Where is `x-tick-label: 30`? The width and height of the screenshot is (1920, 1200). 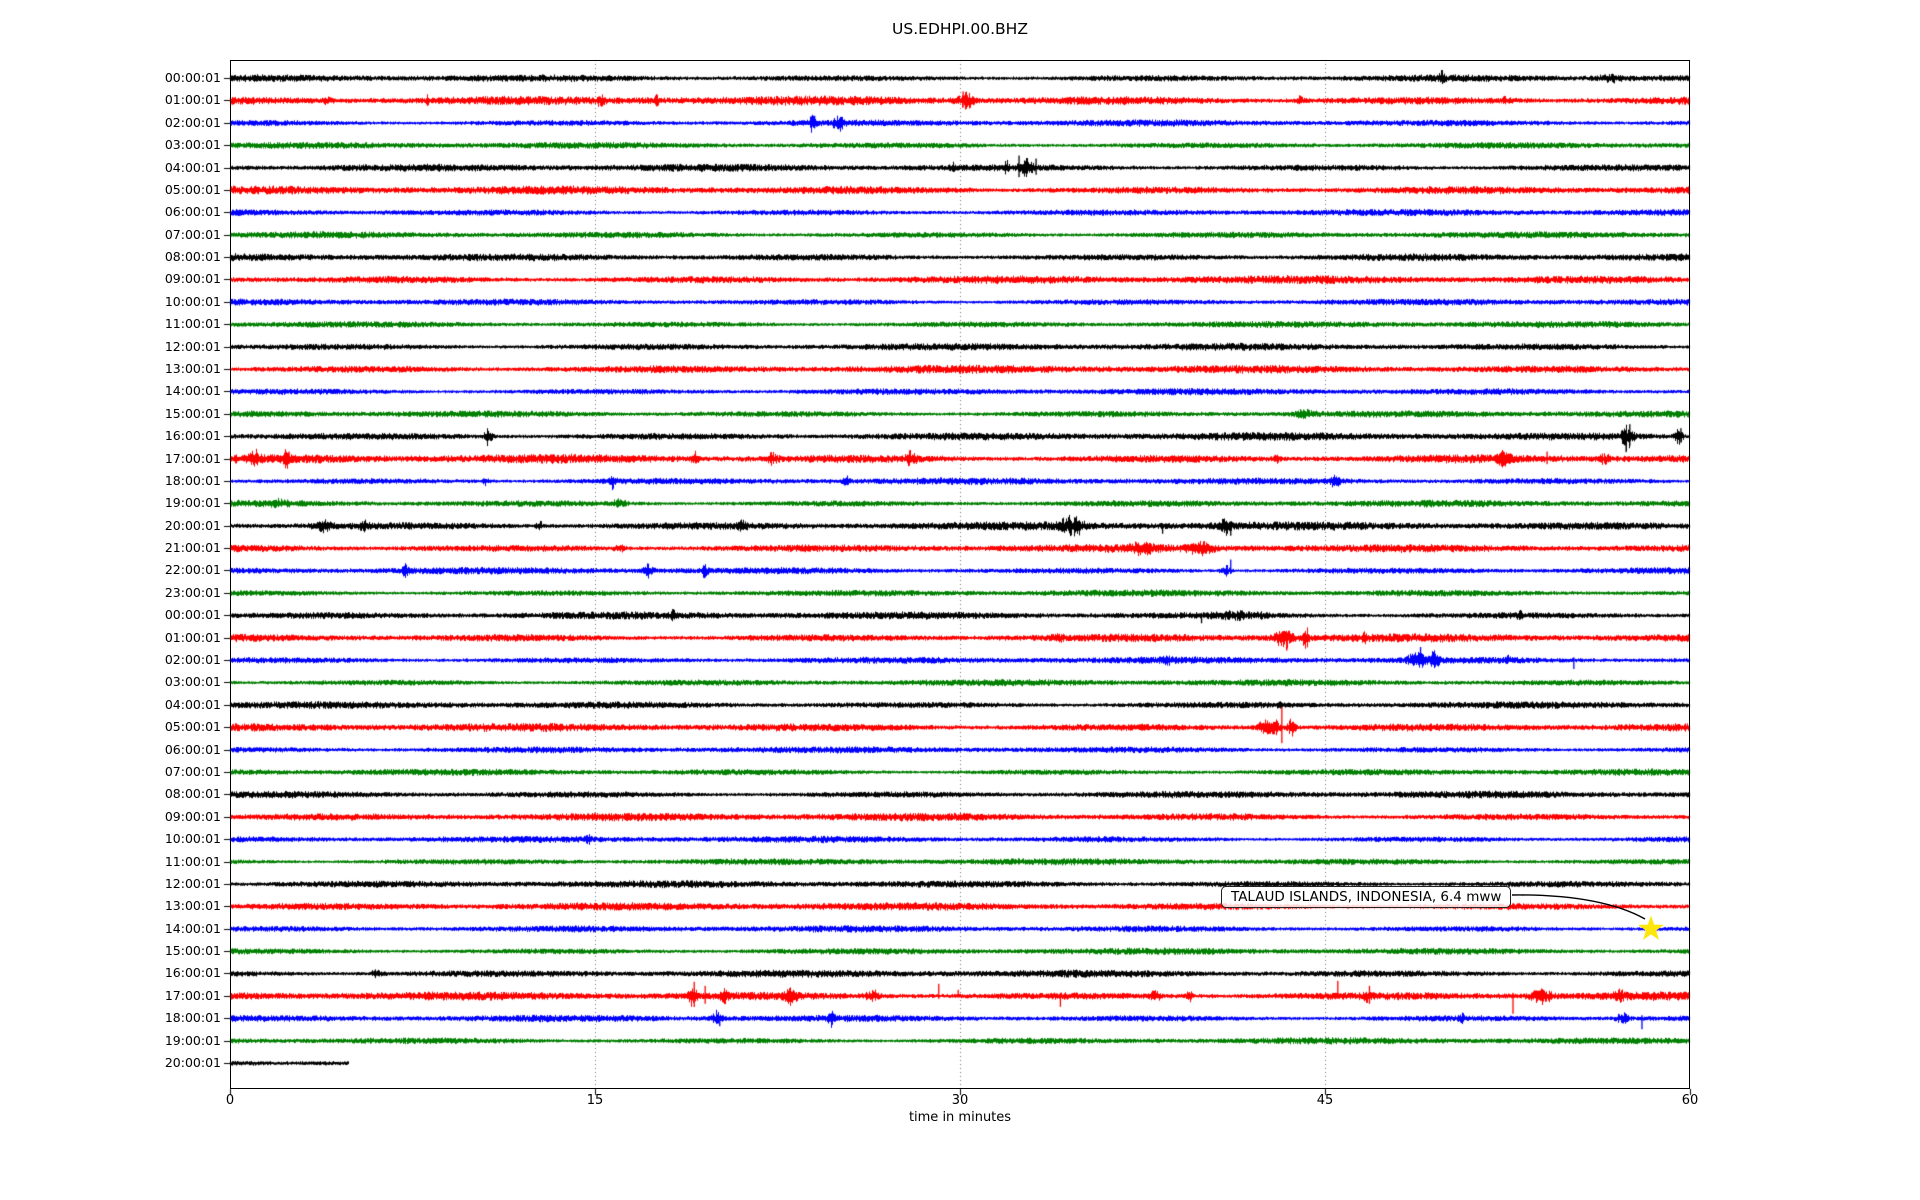
x-tick-label: 30 is located at coordinates (960, 1100).